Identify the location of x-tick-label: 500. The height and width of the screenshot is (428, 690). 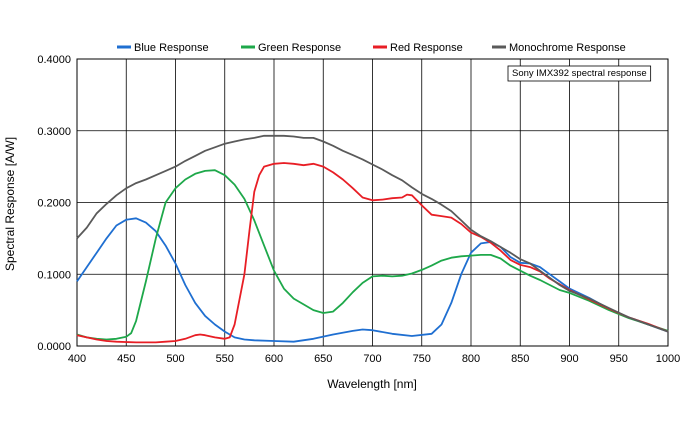
(175, 359).